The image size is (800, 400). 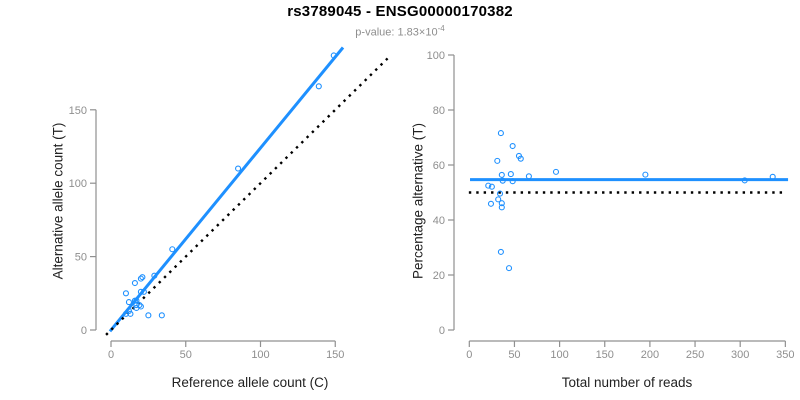 What do you see at coordinates (441, 28) in the screenshot?
I see `pvalue-exponent: -4` at bounding box center [441, 28].